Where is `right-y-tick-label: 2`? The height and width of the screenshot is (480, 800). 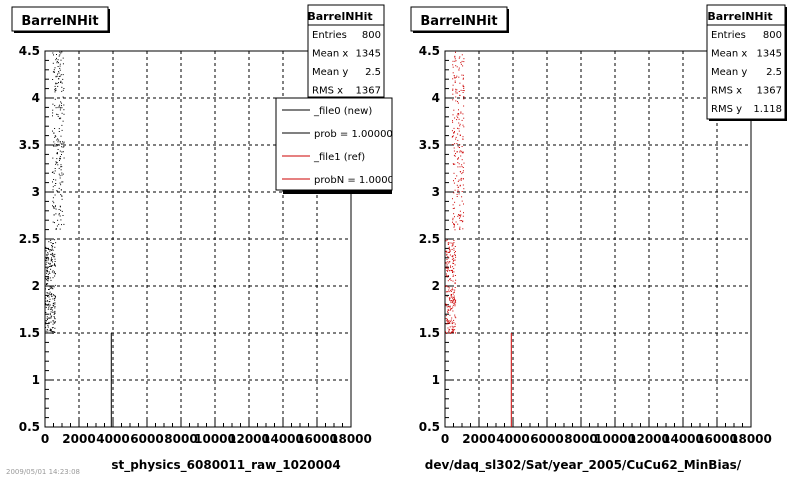 right-y-tick-label: 2 is located at coordinates (436, 286).